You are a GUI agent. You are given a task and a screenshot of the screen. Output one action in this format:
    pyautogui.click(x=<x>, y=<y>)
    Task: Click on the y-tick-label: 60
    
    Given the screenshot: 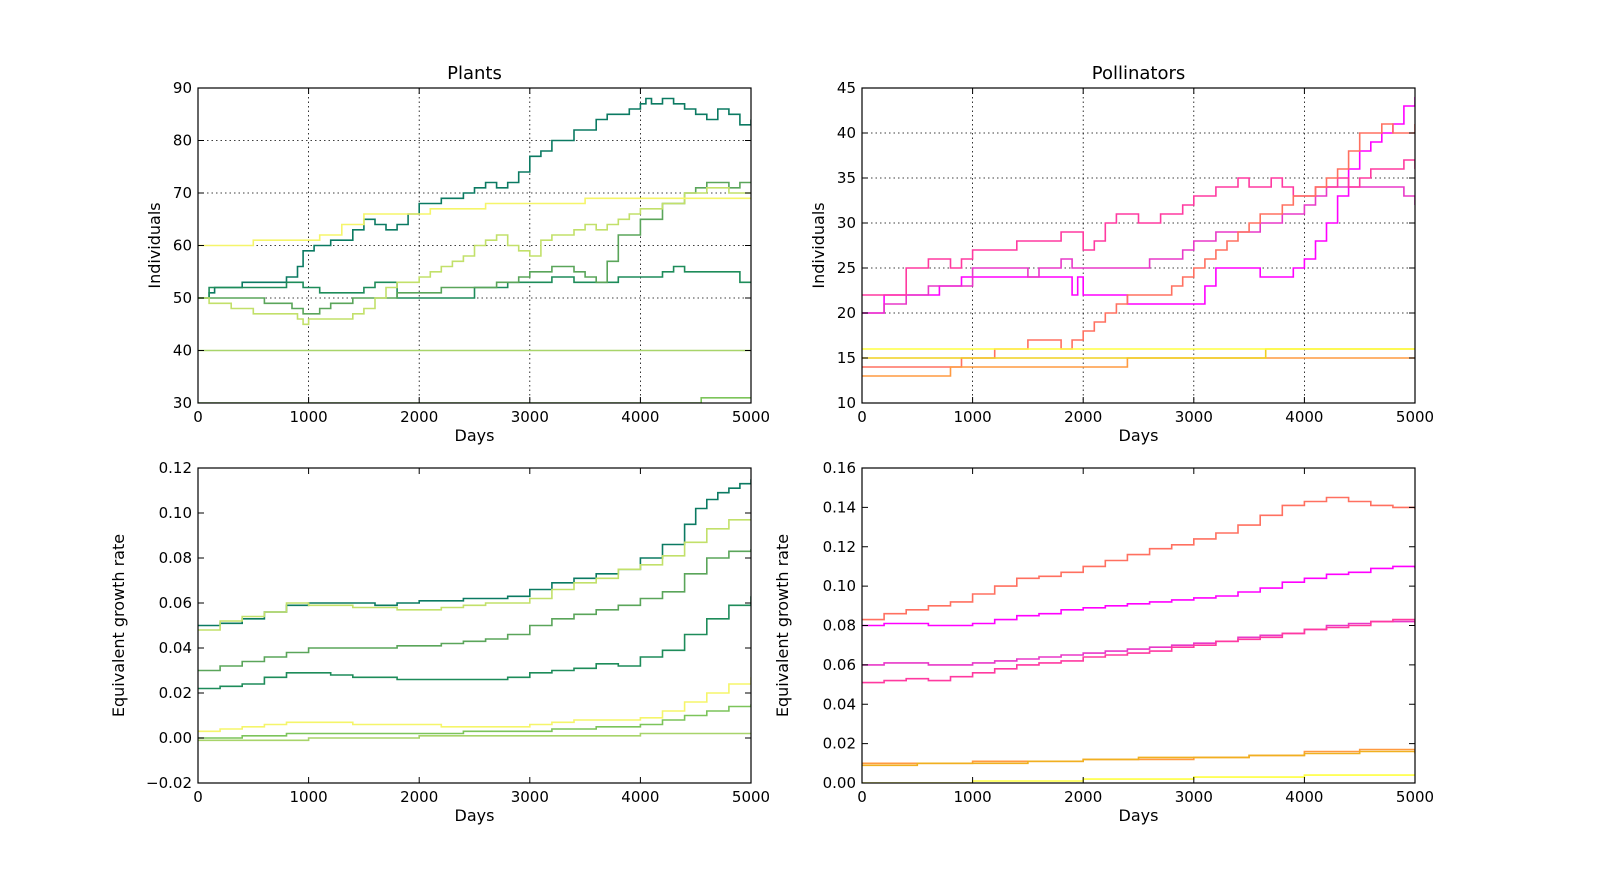 What is the action you would take?
    pyautogui.click(x=182, y=246)
    